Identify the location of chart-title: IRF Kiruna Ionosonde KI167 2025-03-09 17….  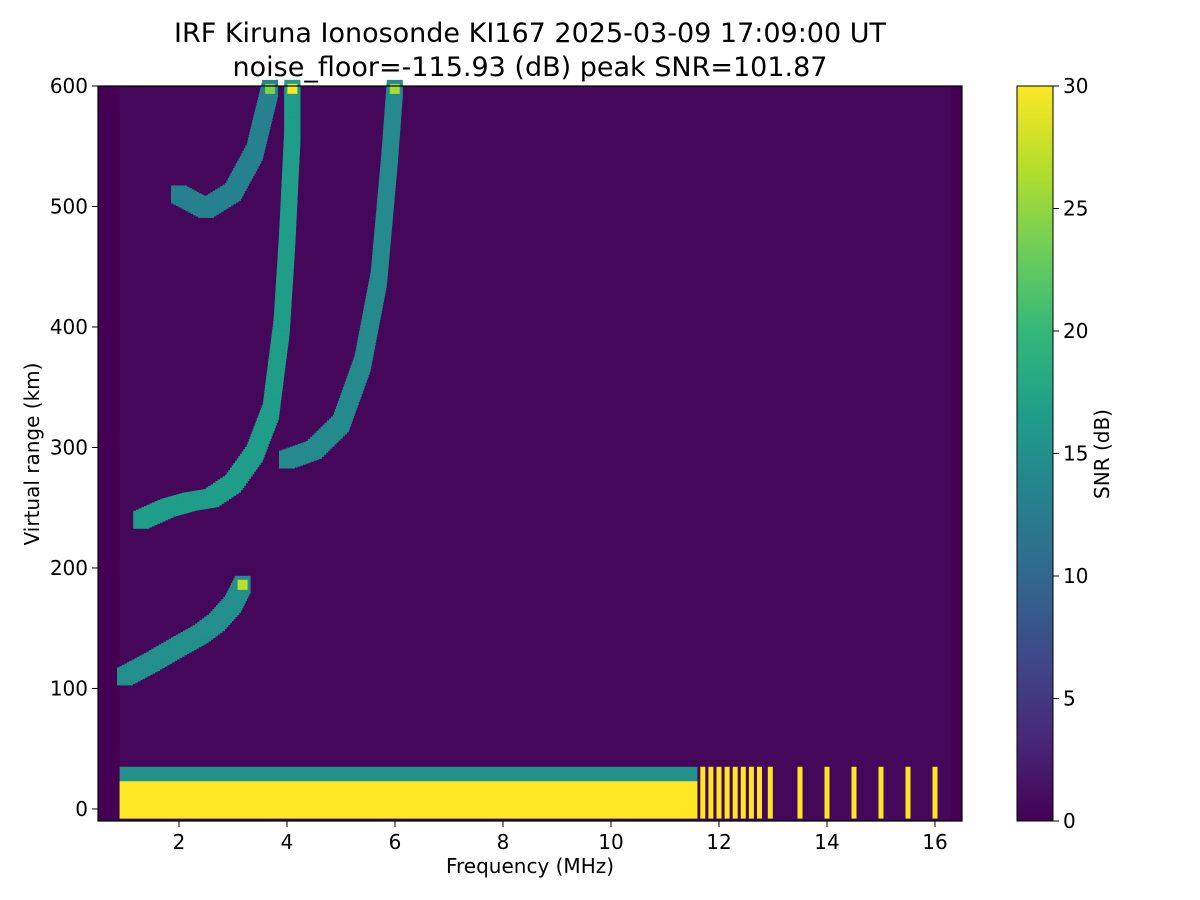
(530, 33).